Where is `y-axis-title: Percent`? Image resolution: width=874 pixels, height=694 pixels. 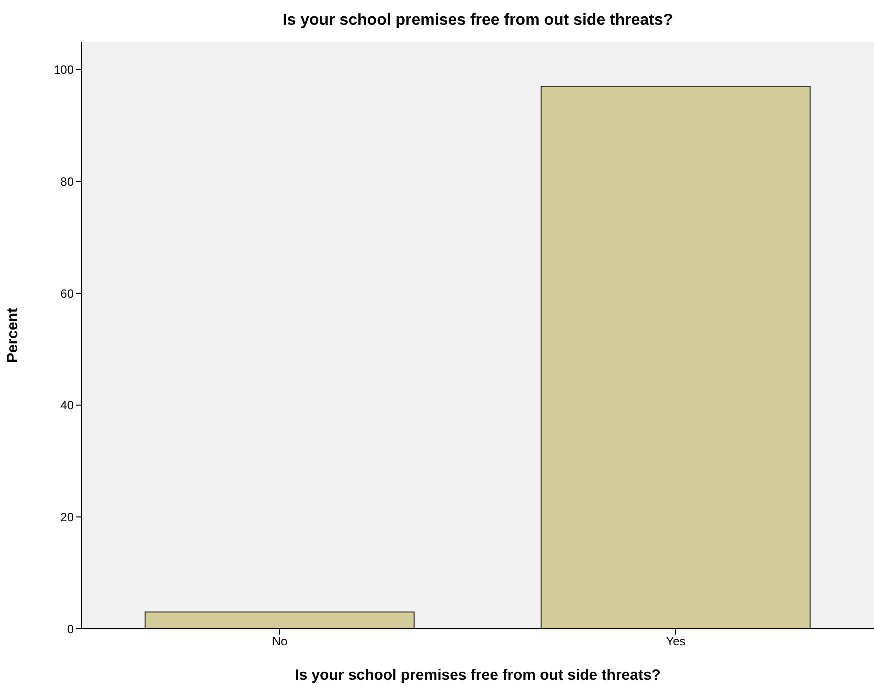 y-axis-title: Percent is located at coordinates (13, 336).